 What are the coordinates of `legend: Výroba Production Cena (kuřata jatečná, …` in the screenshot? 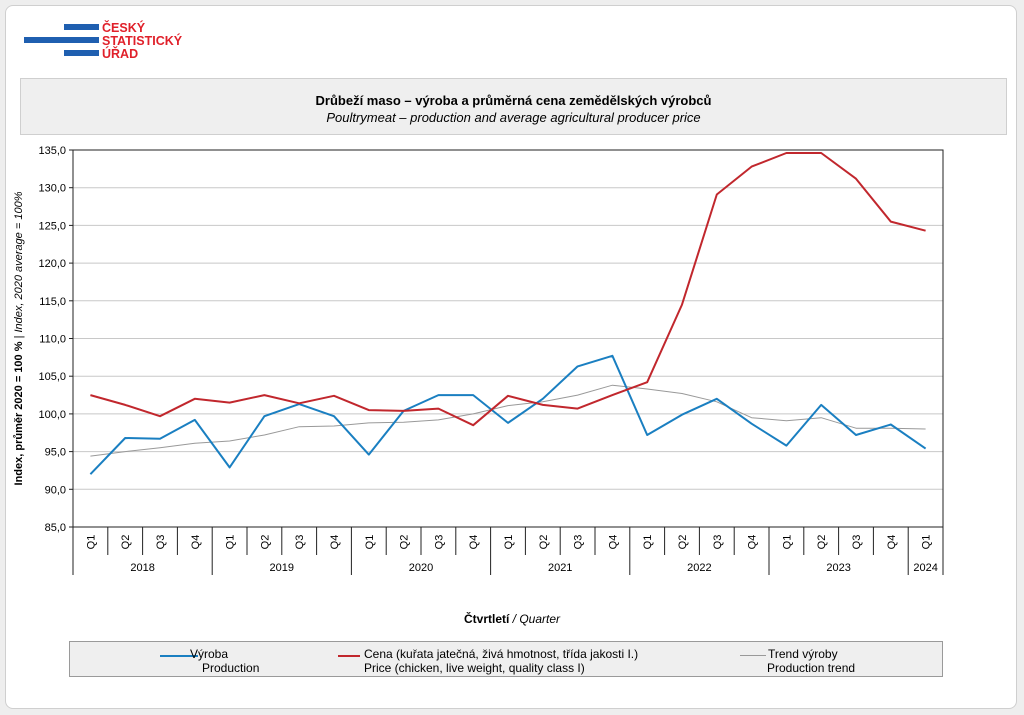 It's located at (506, 659).